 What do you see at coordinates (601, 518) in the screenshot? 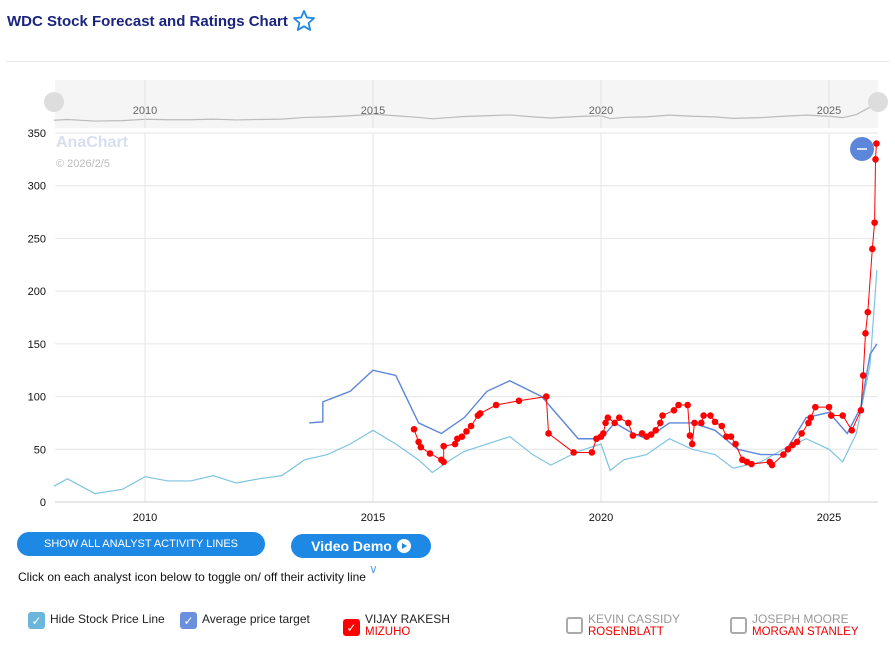
I see `x-tick-label: 2020` at bounding box center [601, 518].